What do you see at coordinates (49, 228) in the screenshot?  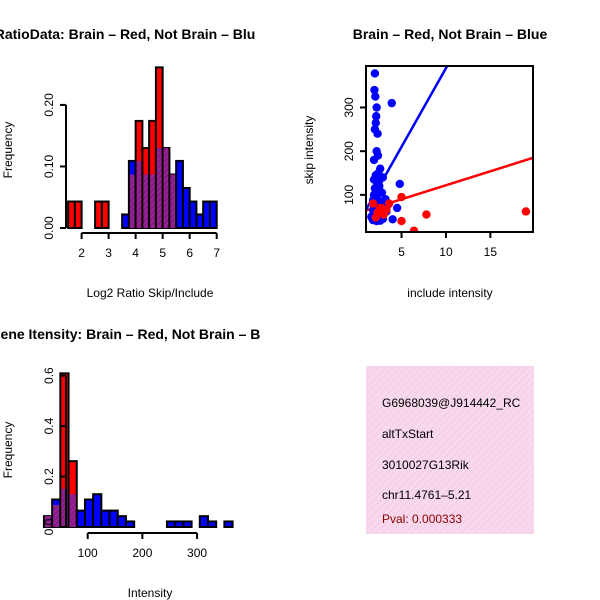 I see `ratio-y-tick-label-0: 0.00` at bounding box center [49, 228].